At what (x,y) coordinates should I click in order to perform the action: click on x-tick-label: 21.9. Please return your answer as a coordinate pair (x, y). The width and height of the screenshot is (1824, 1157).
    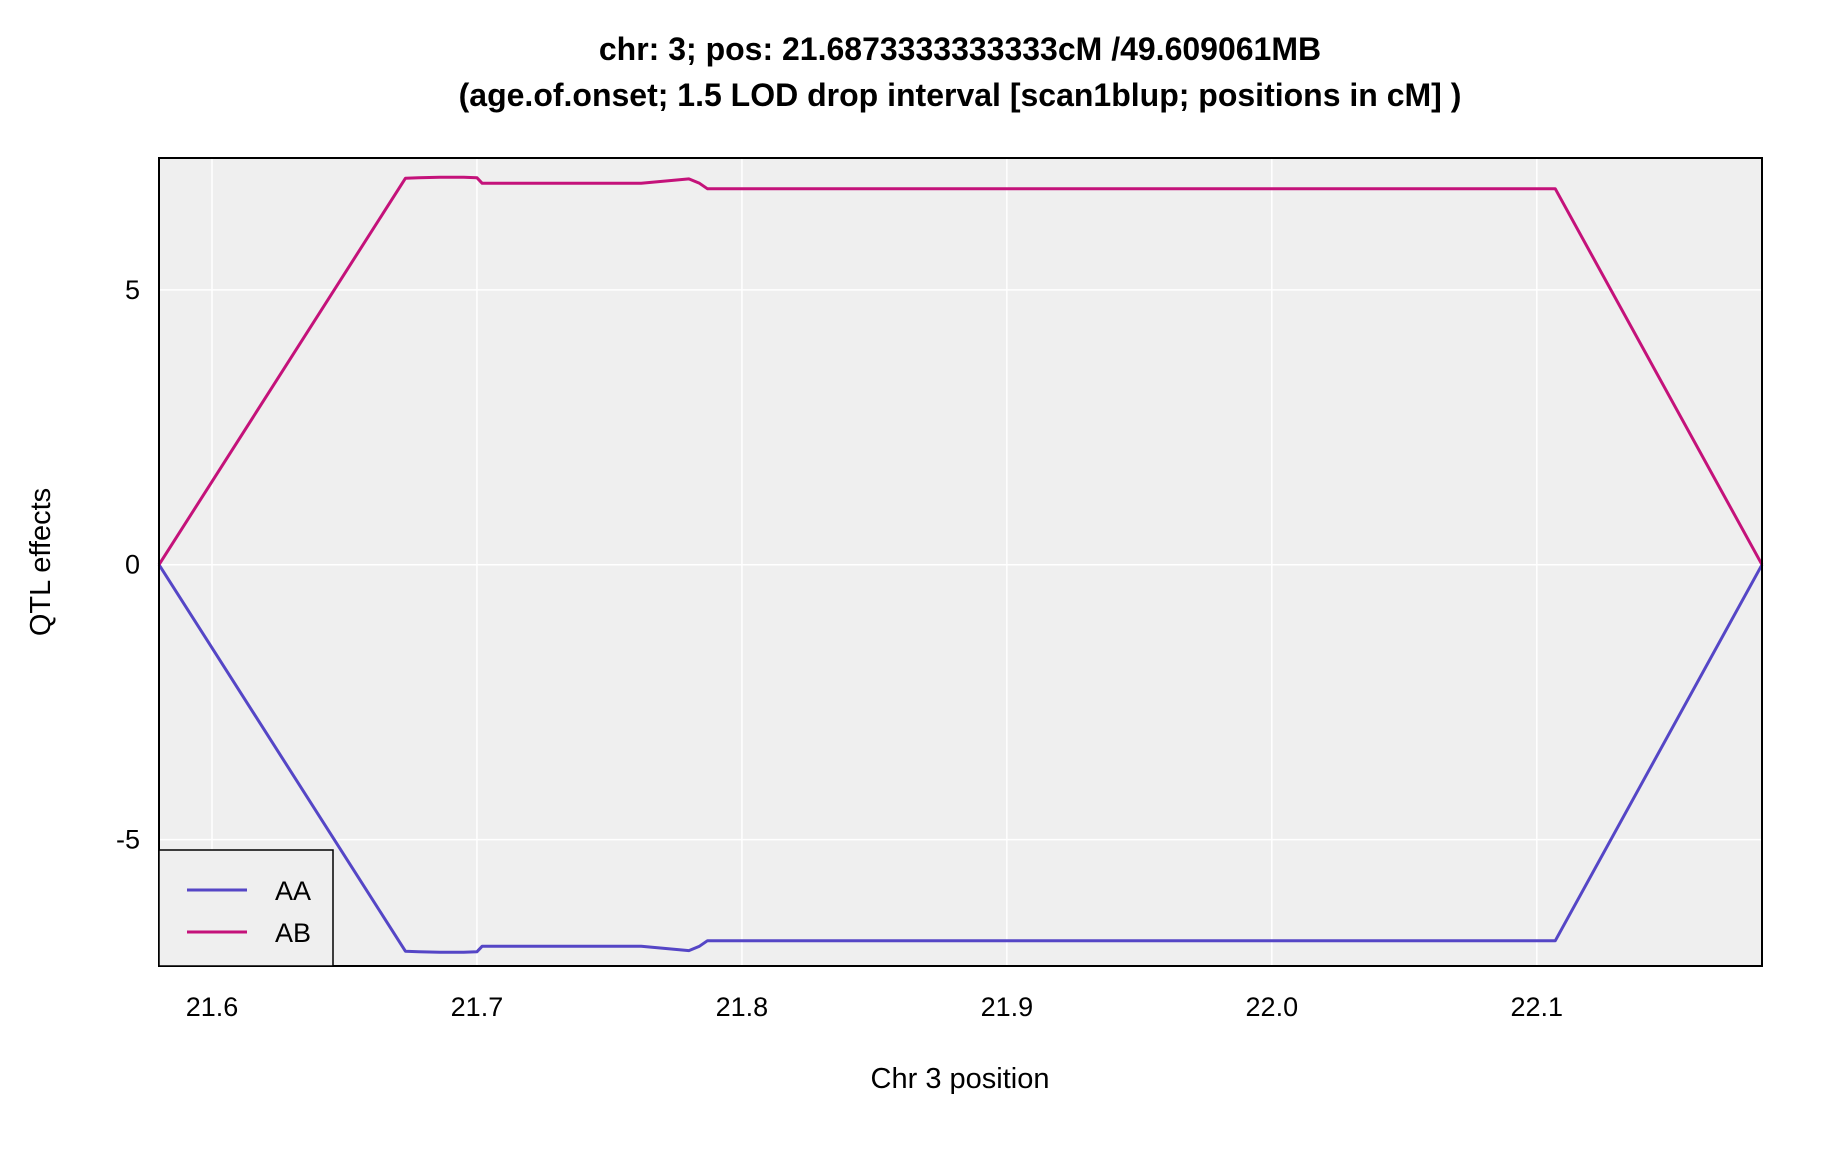
    Looking at the image, I should click on (1007, 1007).